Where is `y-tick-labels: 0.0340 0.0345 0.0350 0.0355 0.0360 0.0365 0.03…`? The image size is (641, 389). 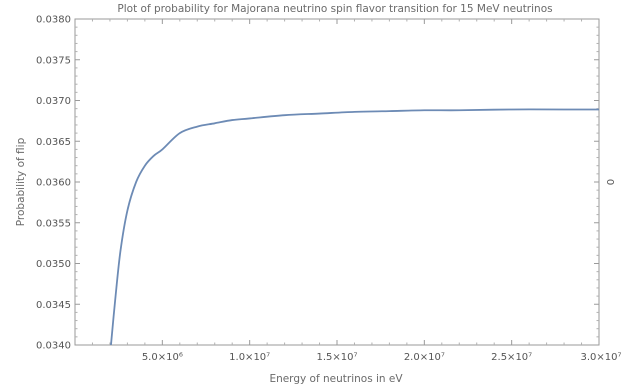 y-tick-labels: 0.0340 0.0345 0.0350 0.0355 0.0360 0.0365 0.03… is located at coordinates (53, 183).